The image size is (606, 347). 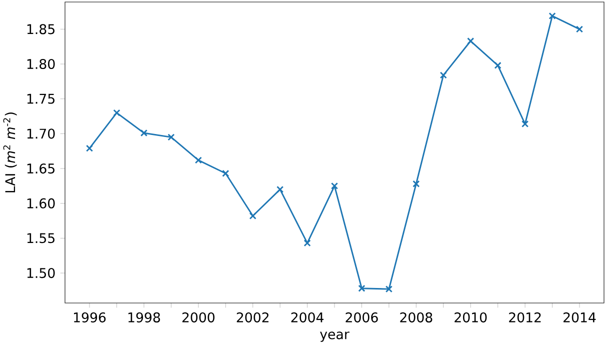 What do you see at coordinates (40, 238) in the screenshot?
I see `y-tick-label: 1.55` at bounding box center [40, 238].